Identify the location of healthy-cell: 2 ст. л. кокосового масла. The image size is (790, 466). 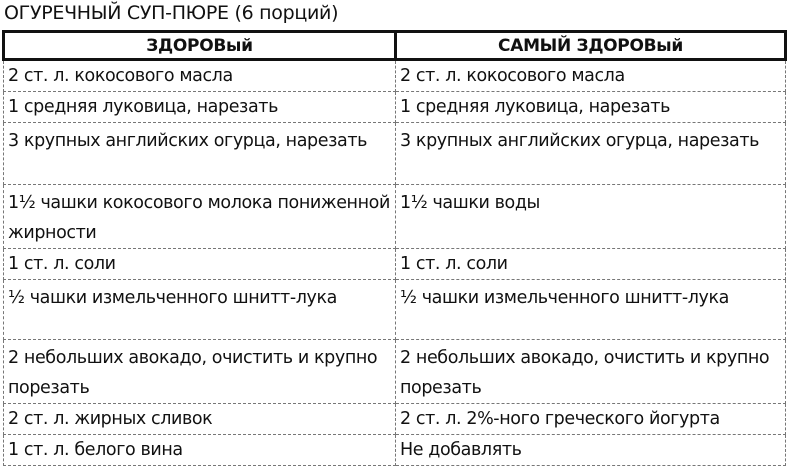
(199, 75).